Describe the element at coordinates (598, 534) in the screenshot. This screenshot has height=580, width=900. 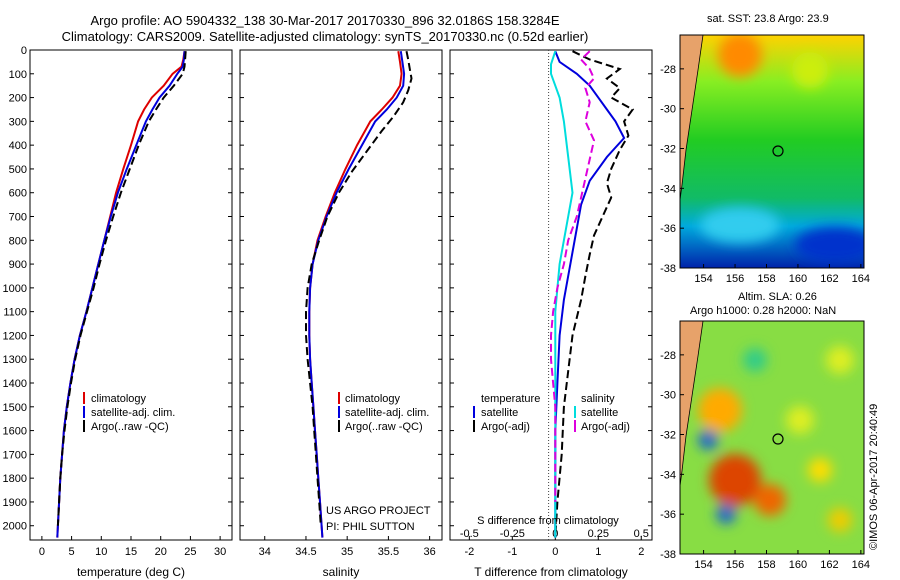
I see `s-tick-label: 0.25` at that location.